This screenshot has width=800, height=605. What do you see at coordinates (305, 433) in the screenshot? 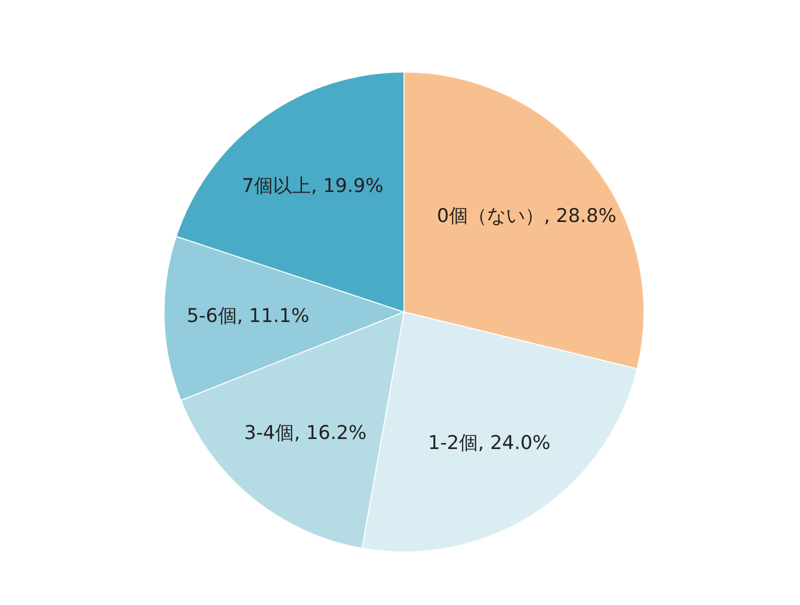
I see `slice-label: 3-4個, 16.2%` at bounding box center [305, 433].